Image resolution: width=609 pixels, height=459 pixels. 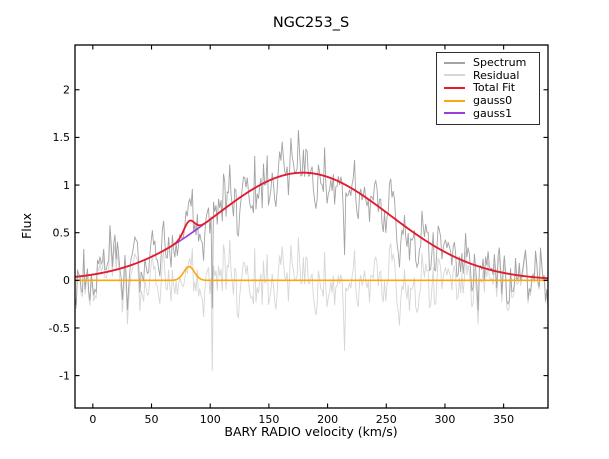 What do you see at coordinates (454, 100) in the screenshot?
I see `legend-line-gauss0` at bounding box center [454, 100].